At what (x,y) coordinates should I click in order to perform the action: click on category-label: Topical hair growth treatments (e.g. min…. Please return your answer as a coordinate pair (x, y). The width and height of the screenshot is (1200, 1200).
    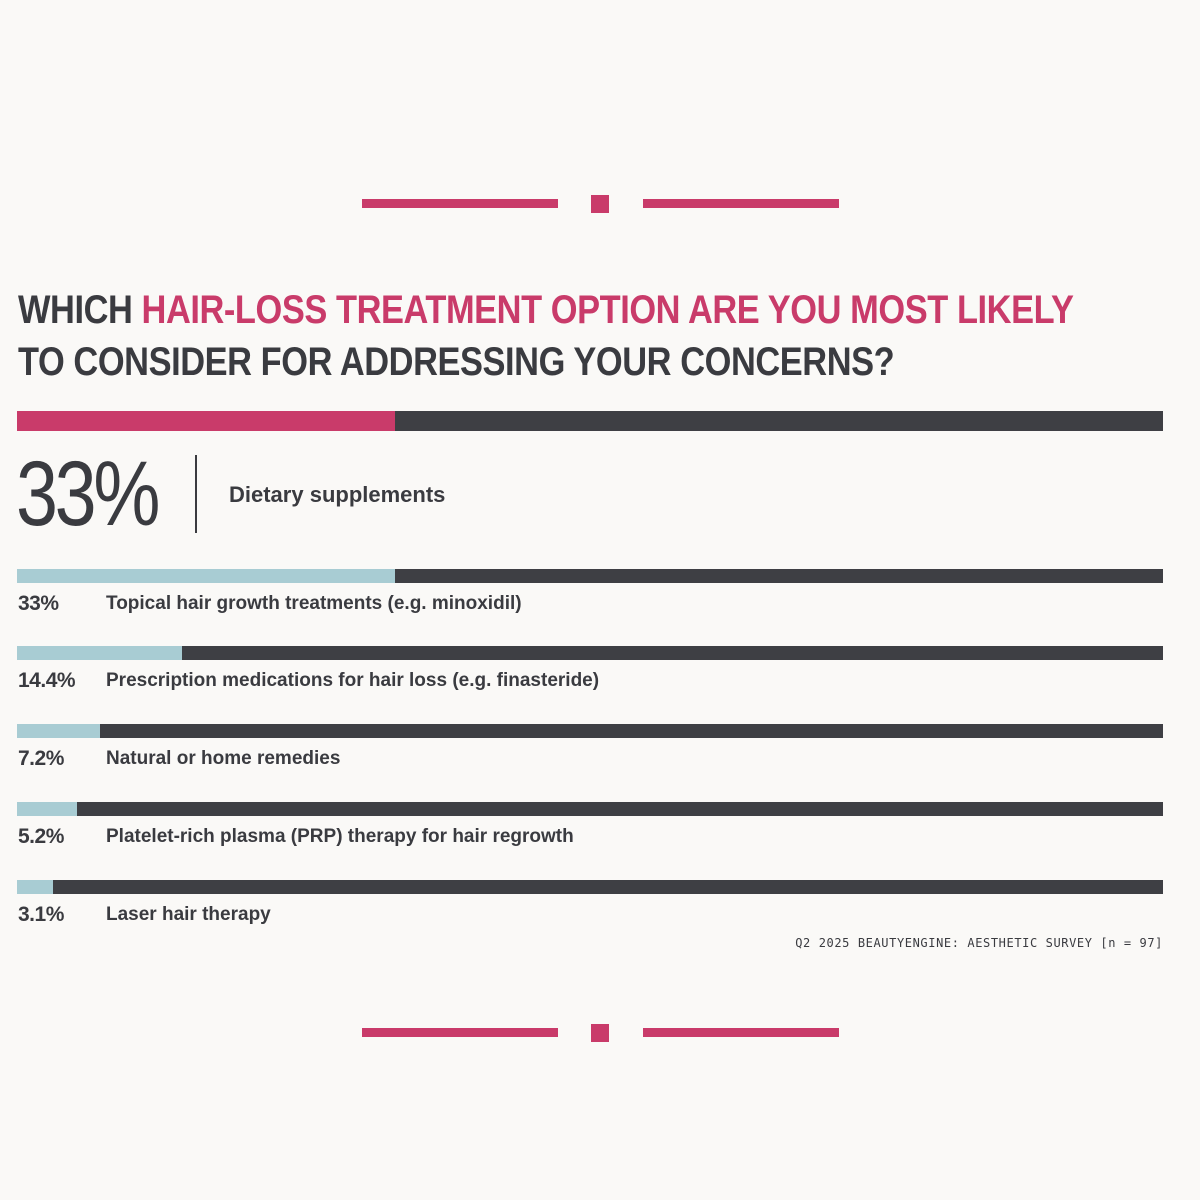
    Looking at the image, I should click on (314, 603).